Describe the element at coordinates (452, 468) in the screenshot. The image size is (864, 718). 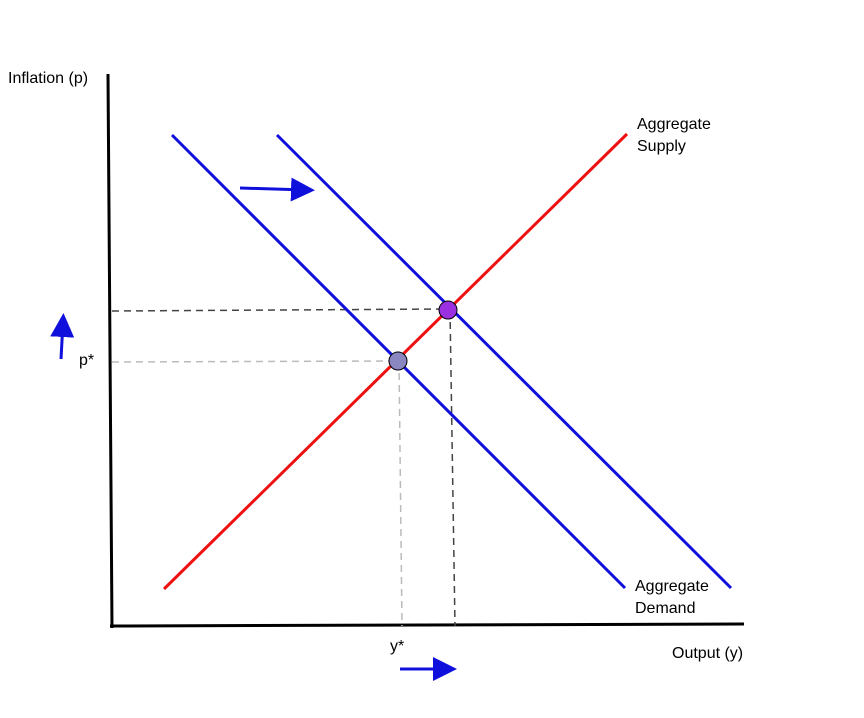
I see `new-output-guide` at that location.